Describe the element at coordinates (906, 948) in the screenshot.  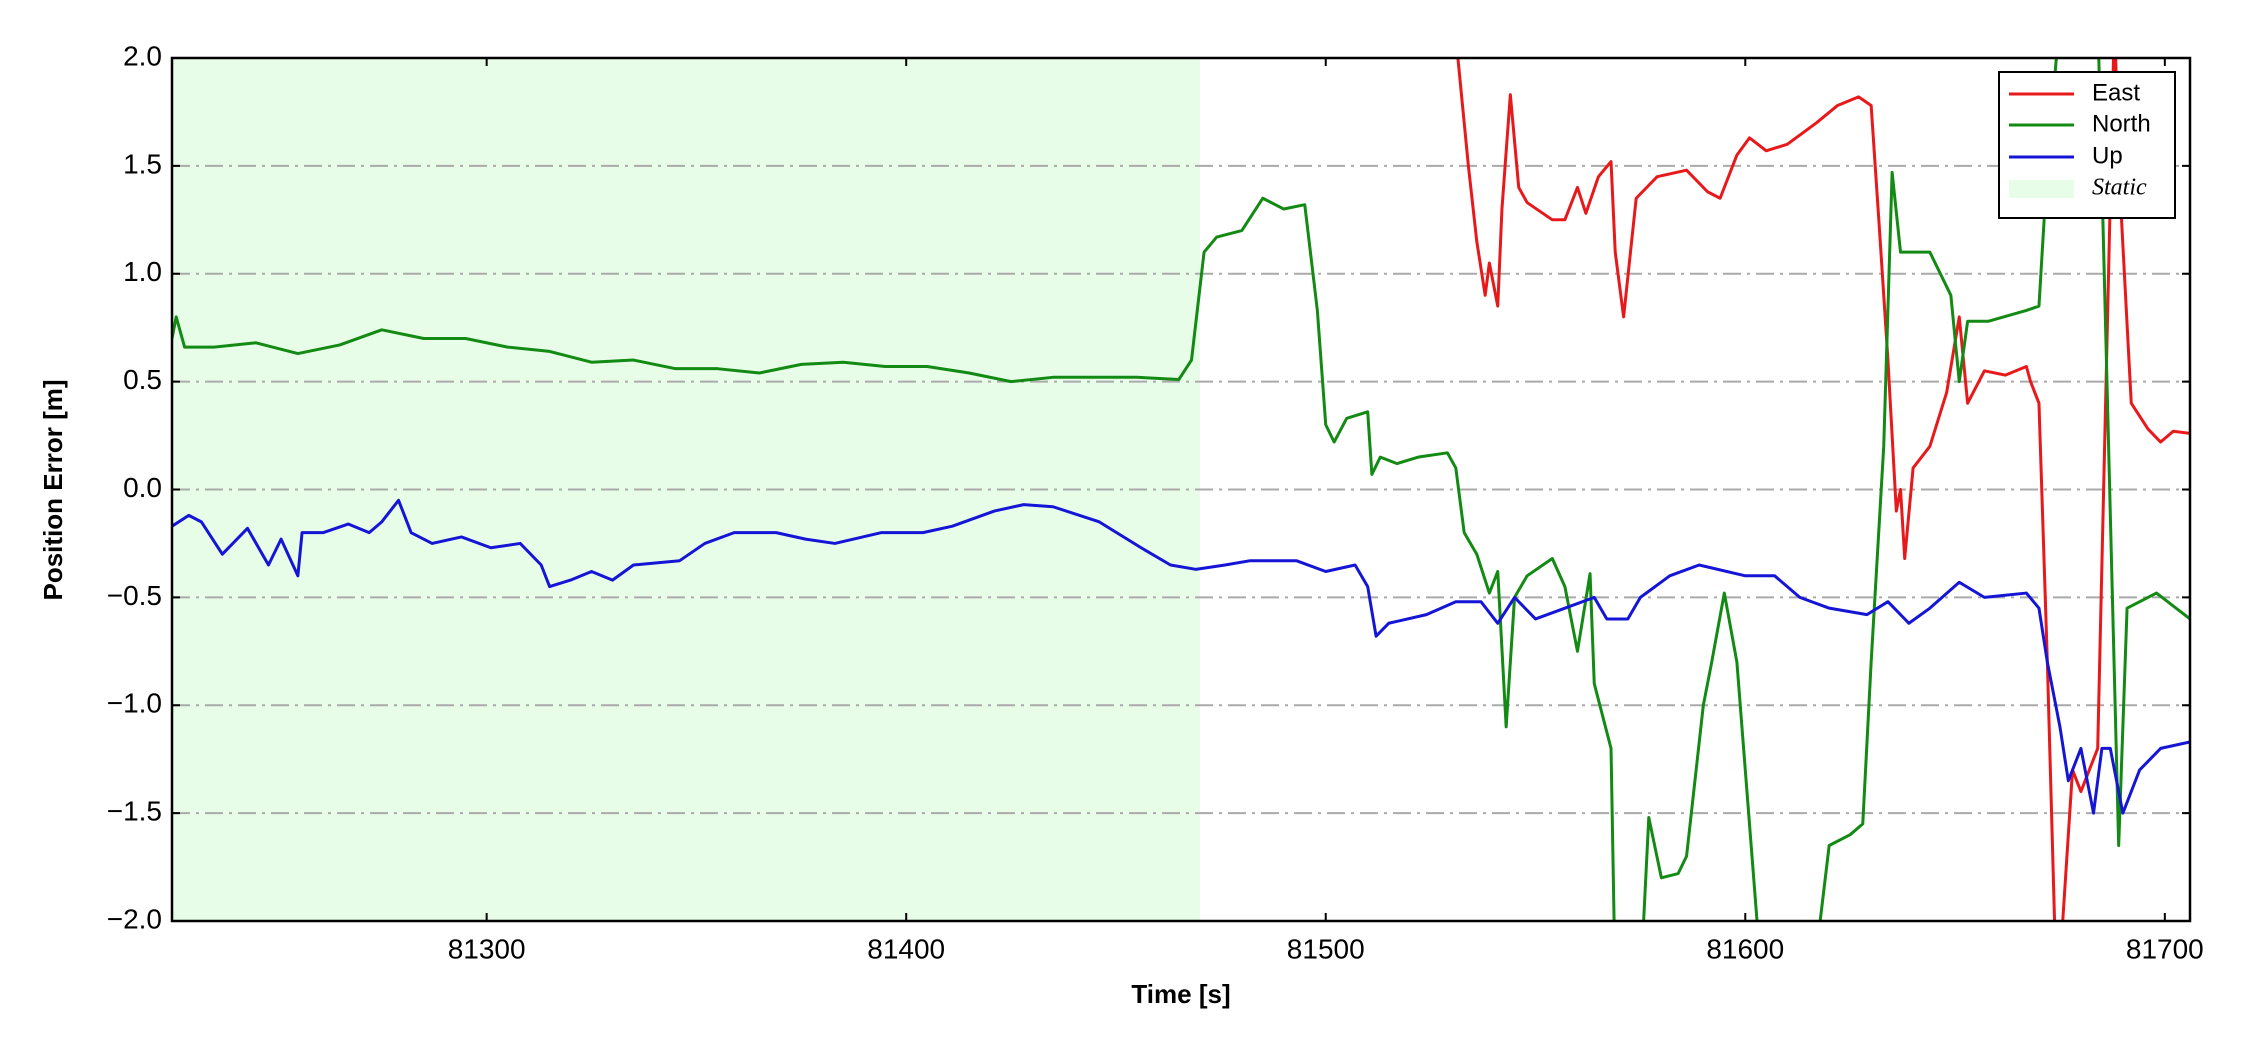
I see `x-tick-label: 81400` at that location.